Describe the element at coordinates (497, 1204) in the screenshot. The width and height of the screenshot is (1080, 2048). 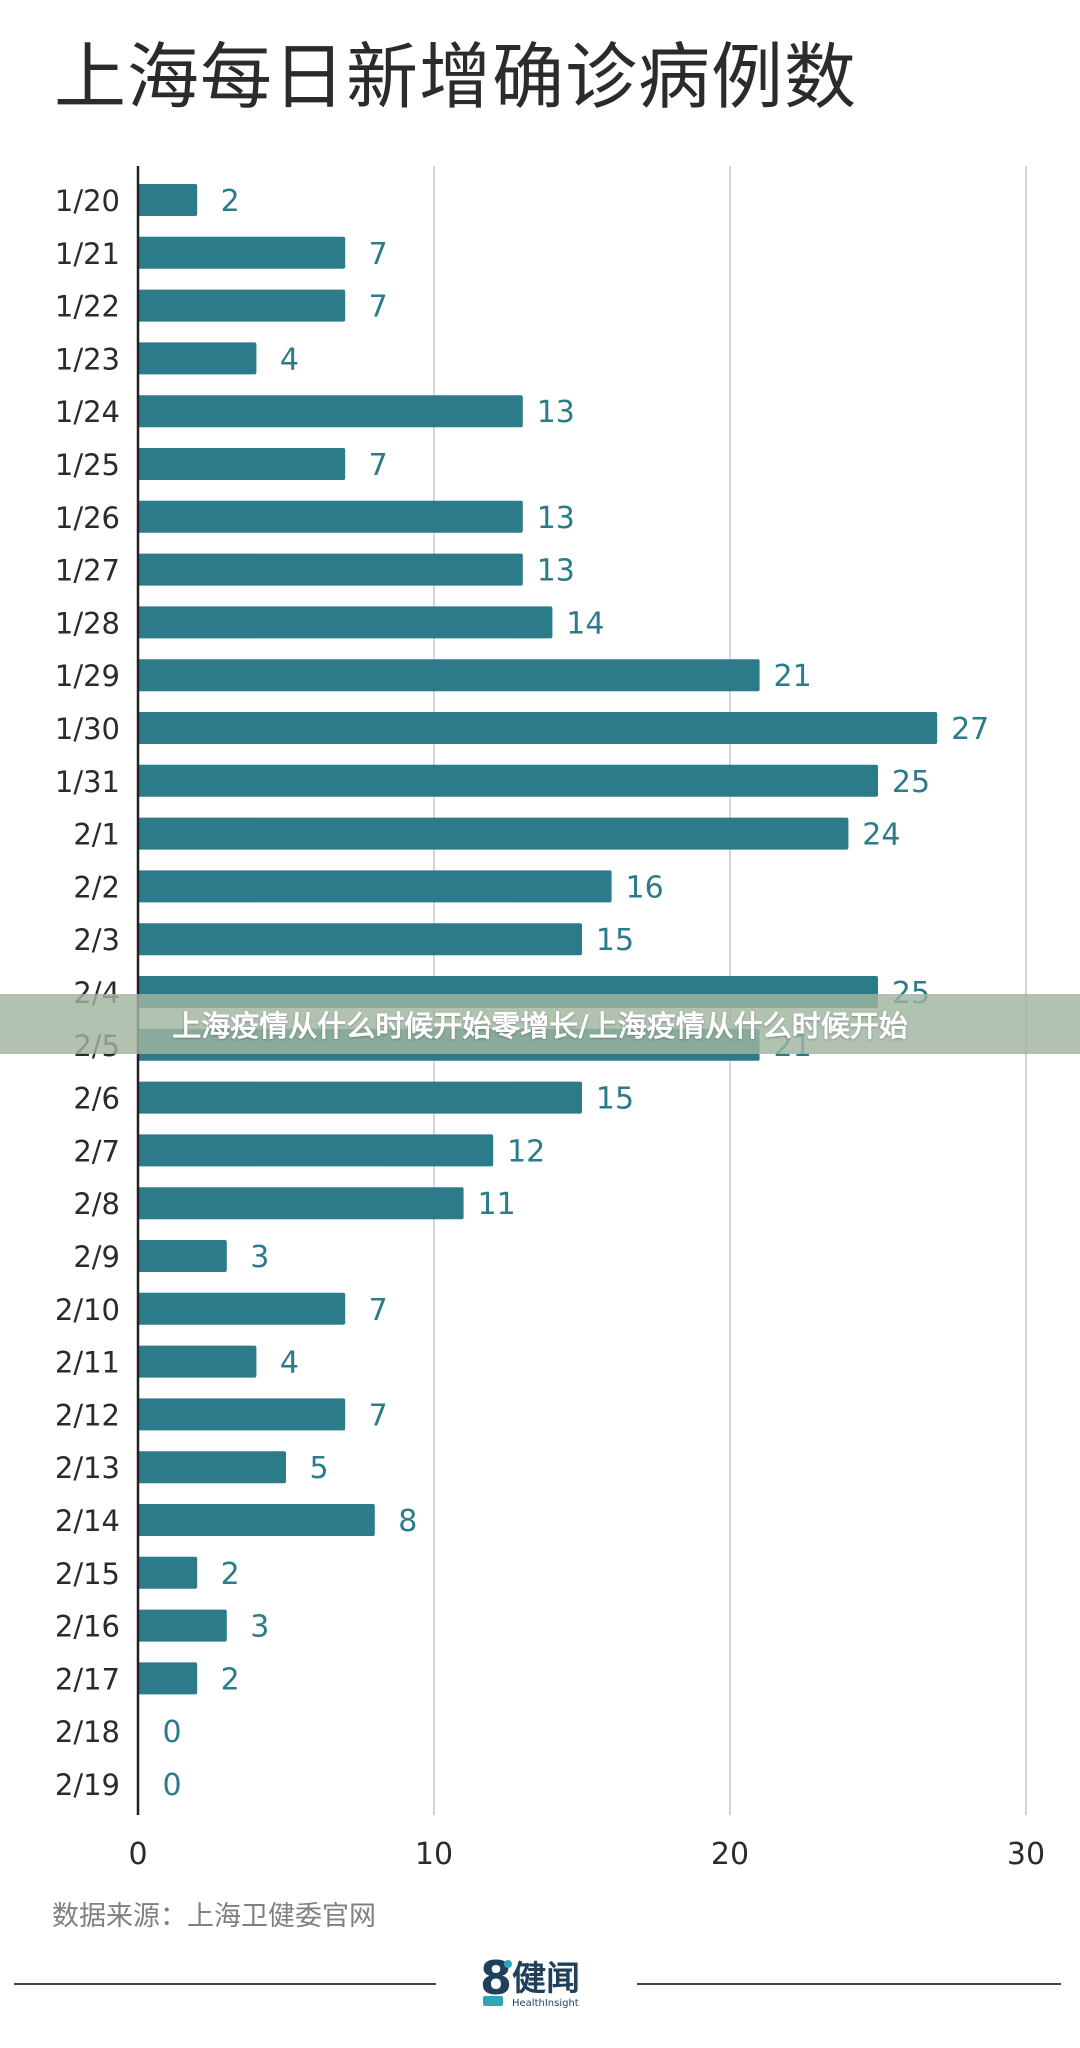
I see `value-label: 11` at that location.